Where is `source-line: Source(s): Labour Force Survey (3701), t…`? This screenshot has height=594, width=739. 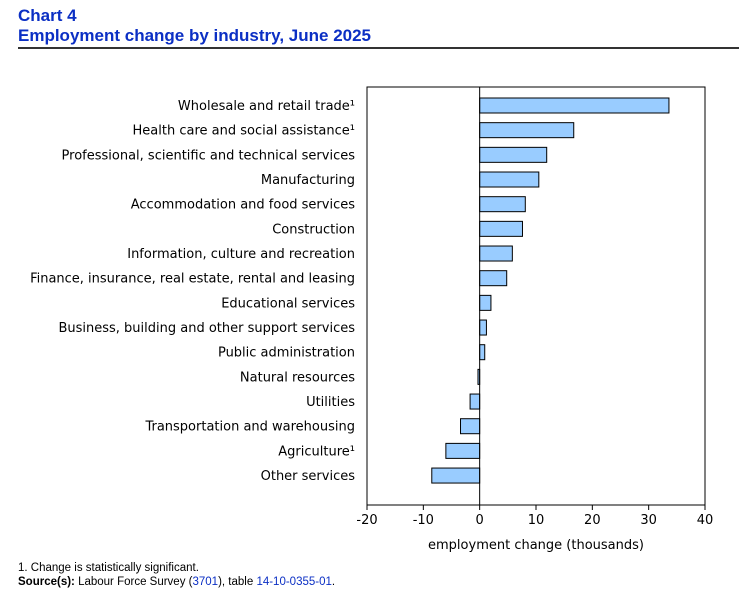
source-line: Source(s): Labour Force Survey (3701), t… is located at coordinates (176, 582).